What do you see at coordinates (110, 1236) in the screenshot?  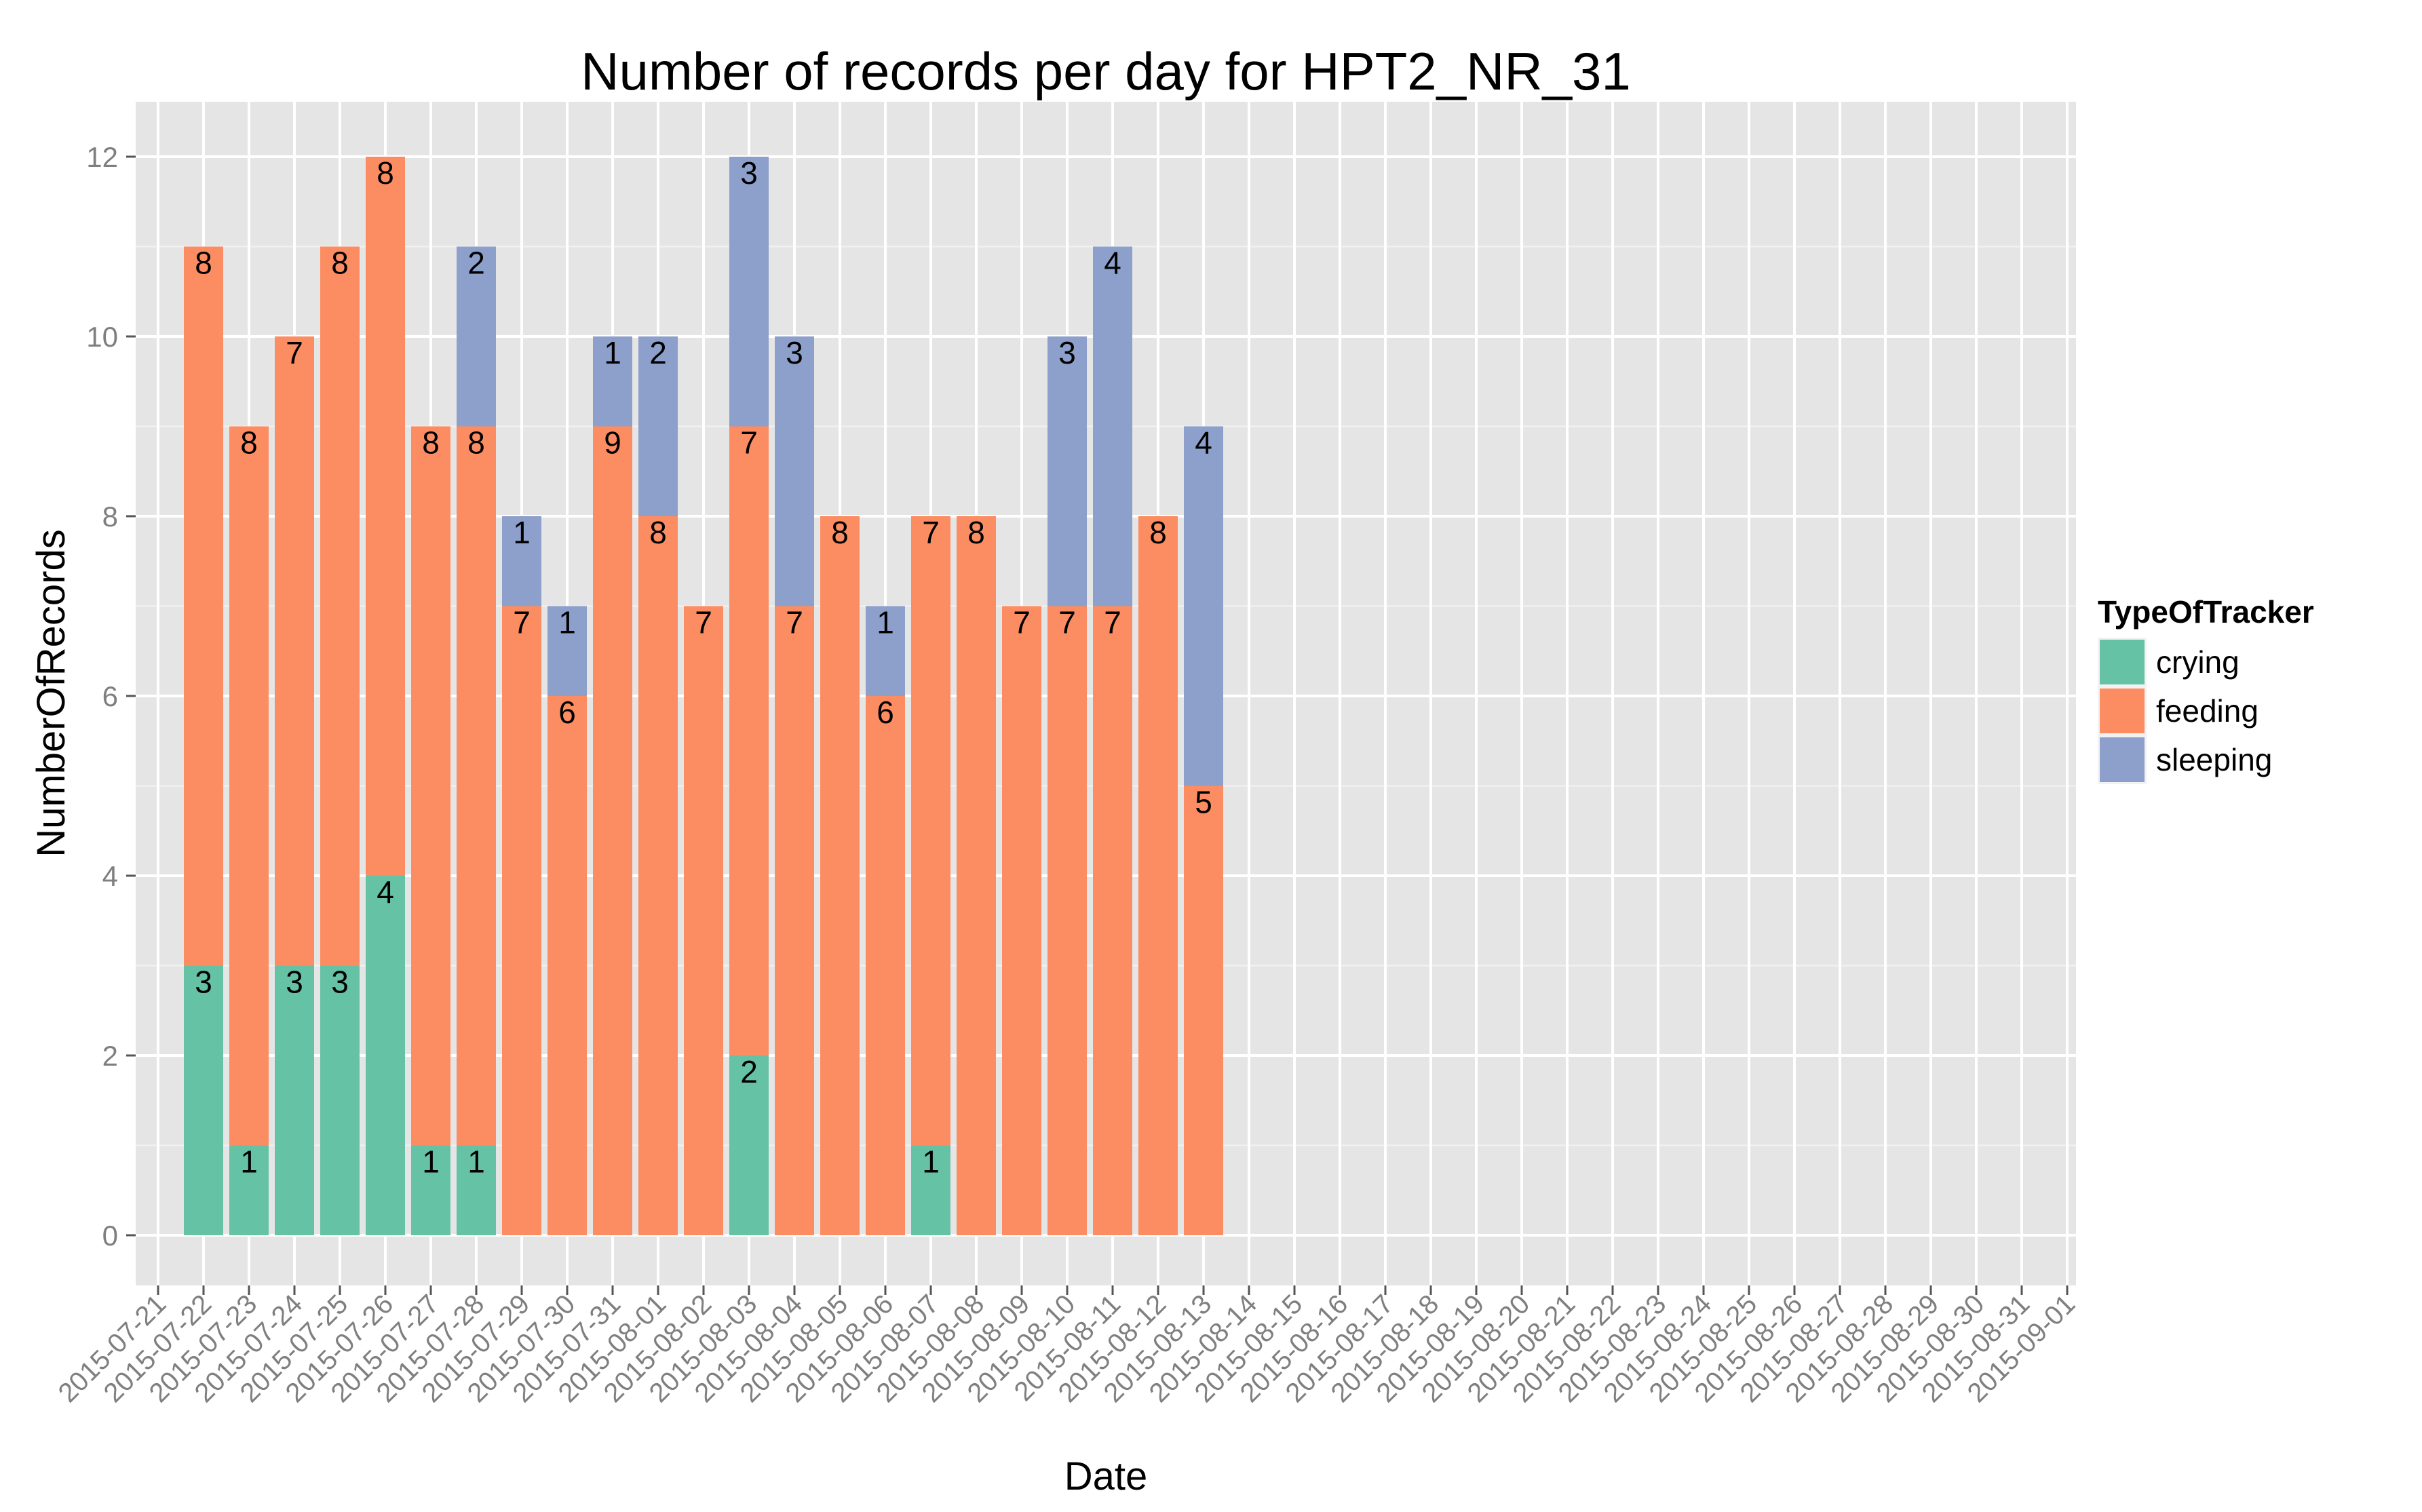 I see `y-tick-label: 0` at bounding box center [110, 1236].